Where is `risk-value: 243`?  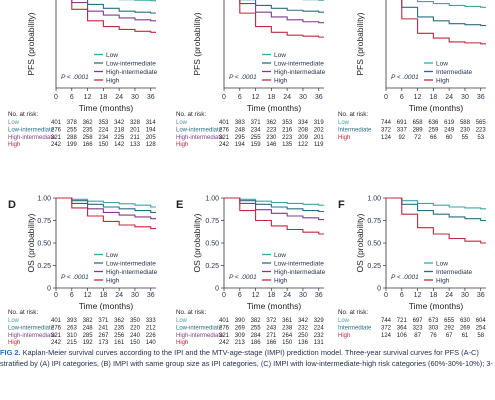
risk-value: 243 is located at coordinates (271, 328).